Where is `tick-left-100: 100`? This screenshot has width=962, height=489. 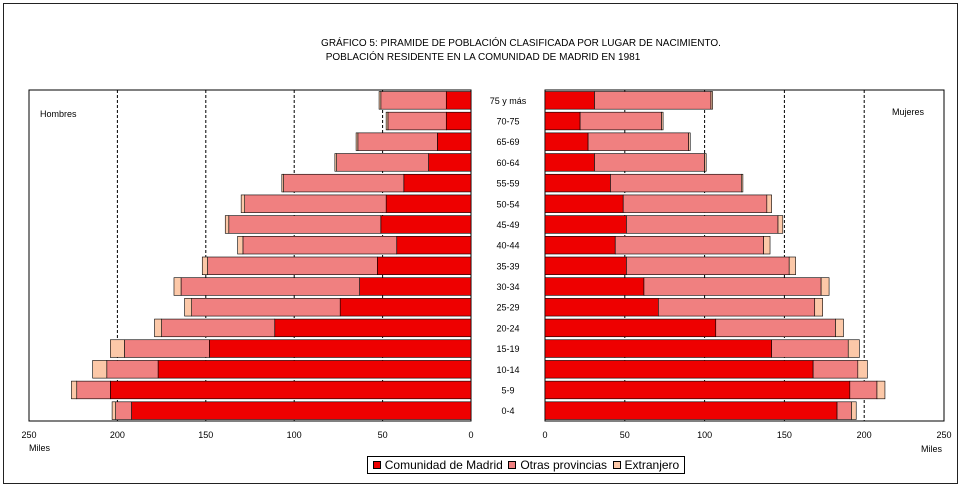 tick-left-100: 100 is located at coordinates (294, 435).